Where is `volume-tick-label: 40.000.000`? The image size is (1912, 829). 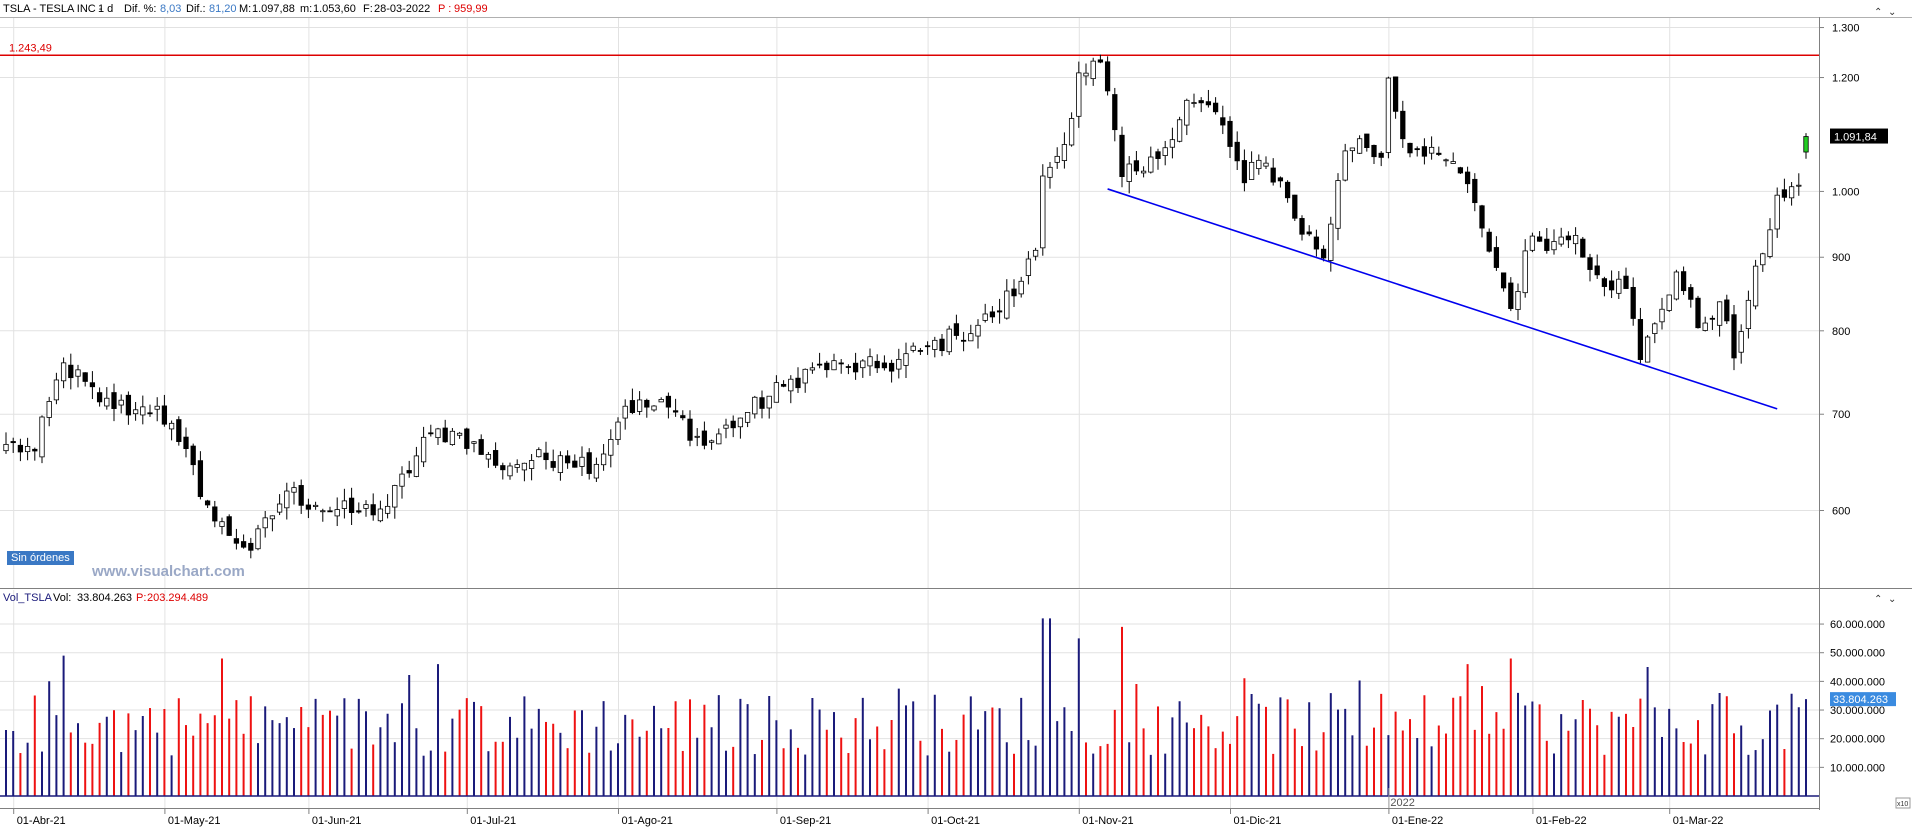
volume-tick-label: 40.000.000 is located at coordinates (1857, 682).